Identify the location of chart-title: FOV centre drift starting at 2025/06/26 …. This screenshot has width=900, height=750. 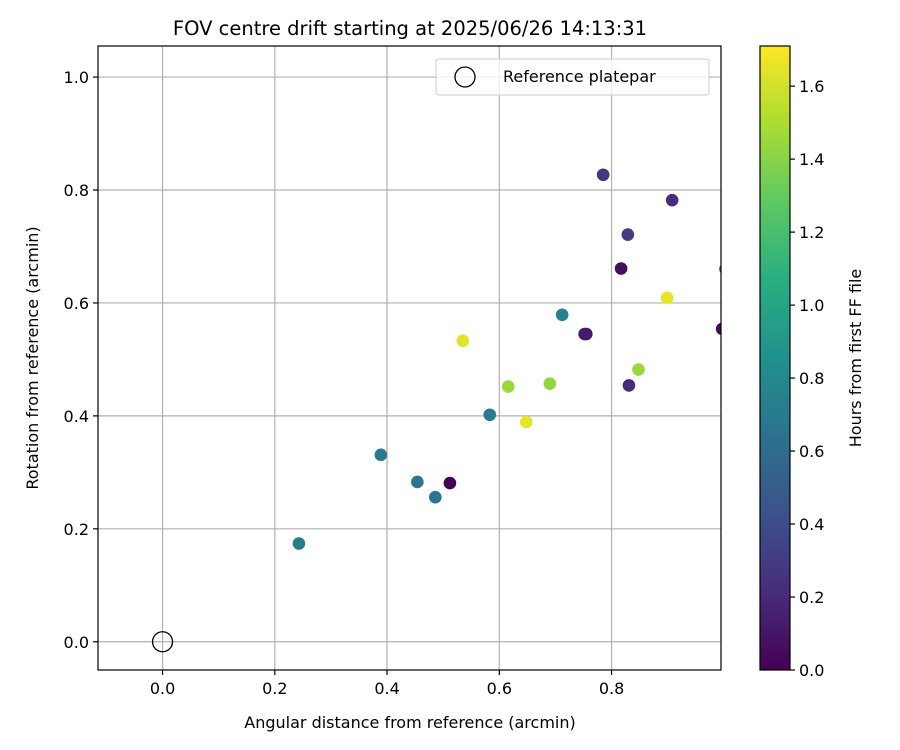
(410, 28).